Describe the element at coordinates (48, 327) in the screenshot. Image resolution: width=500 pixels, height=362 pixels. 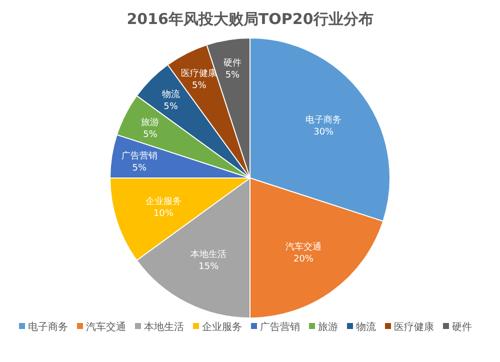
I see `legend-label: 电子商务` at that location.